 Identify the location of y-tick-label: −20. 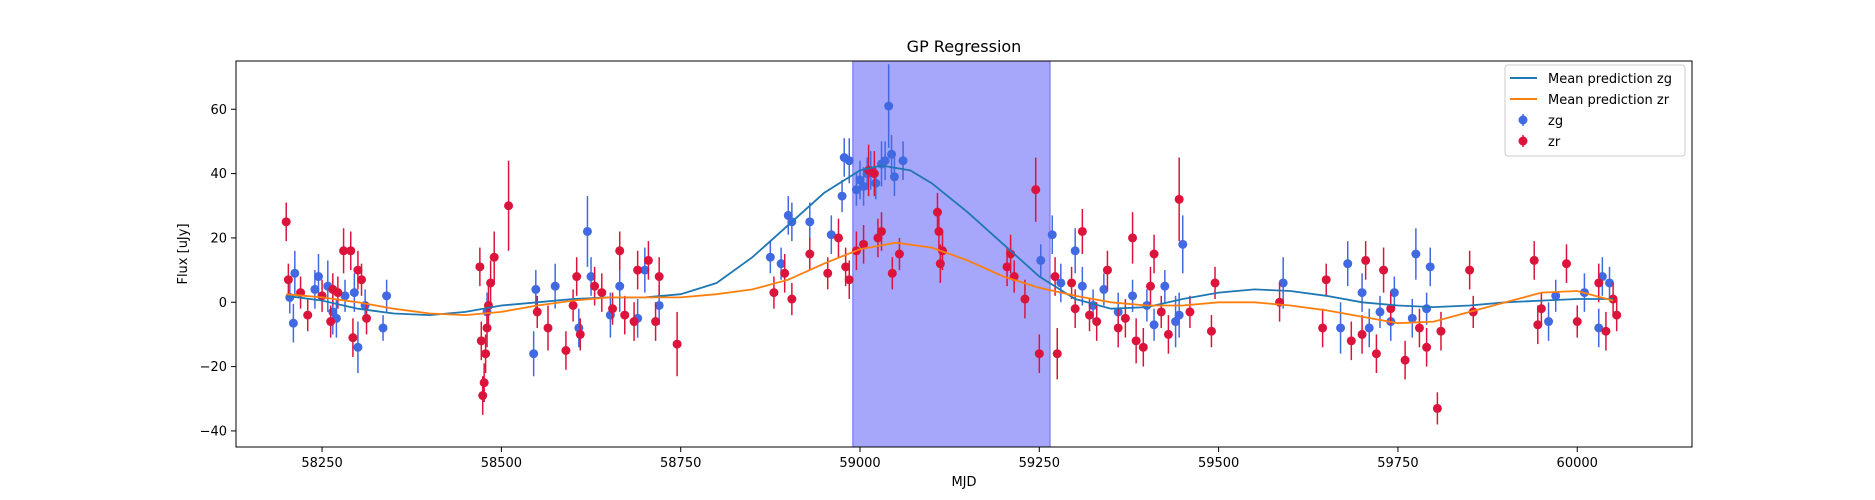
(213, 367).